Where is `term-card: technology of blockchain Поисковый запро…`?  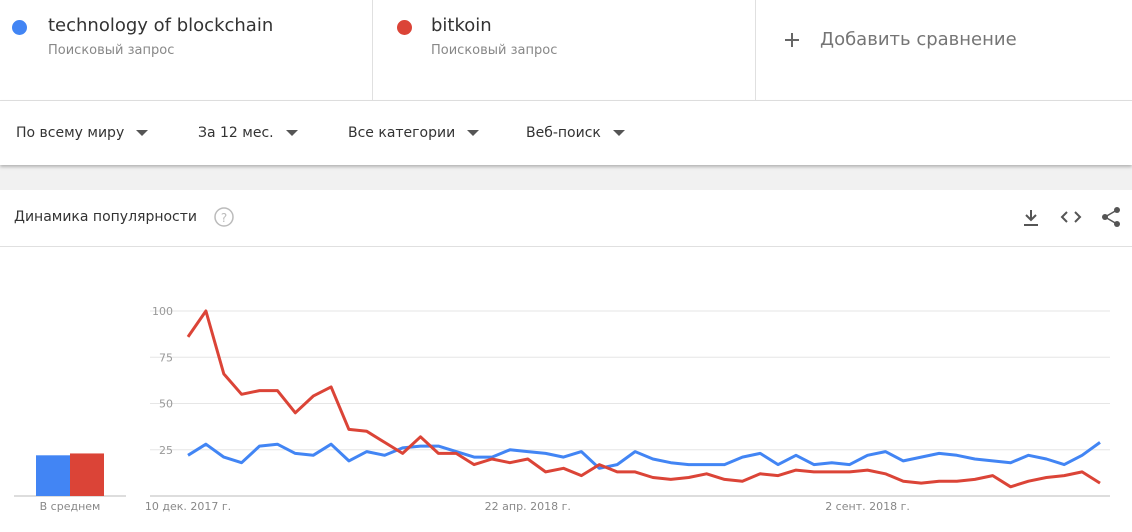
term-card: technology of blockchain Поисковый запро… is located at coordinates (186, 50).